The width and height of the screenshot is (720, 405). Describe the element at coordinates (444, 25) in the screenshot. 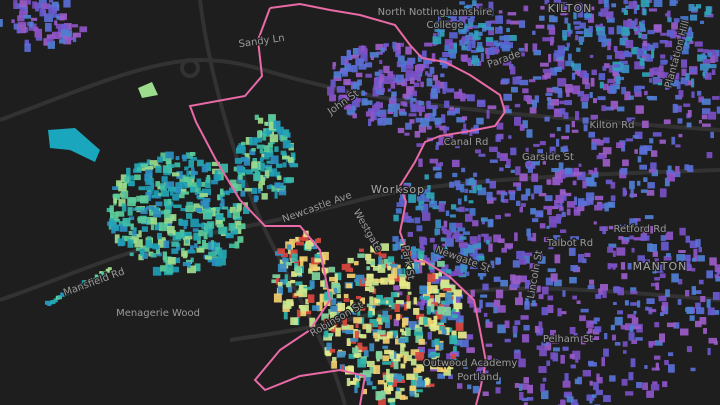

I see `street-label: College` at that location.